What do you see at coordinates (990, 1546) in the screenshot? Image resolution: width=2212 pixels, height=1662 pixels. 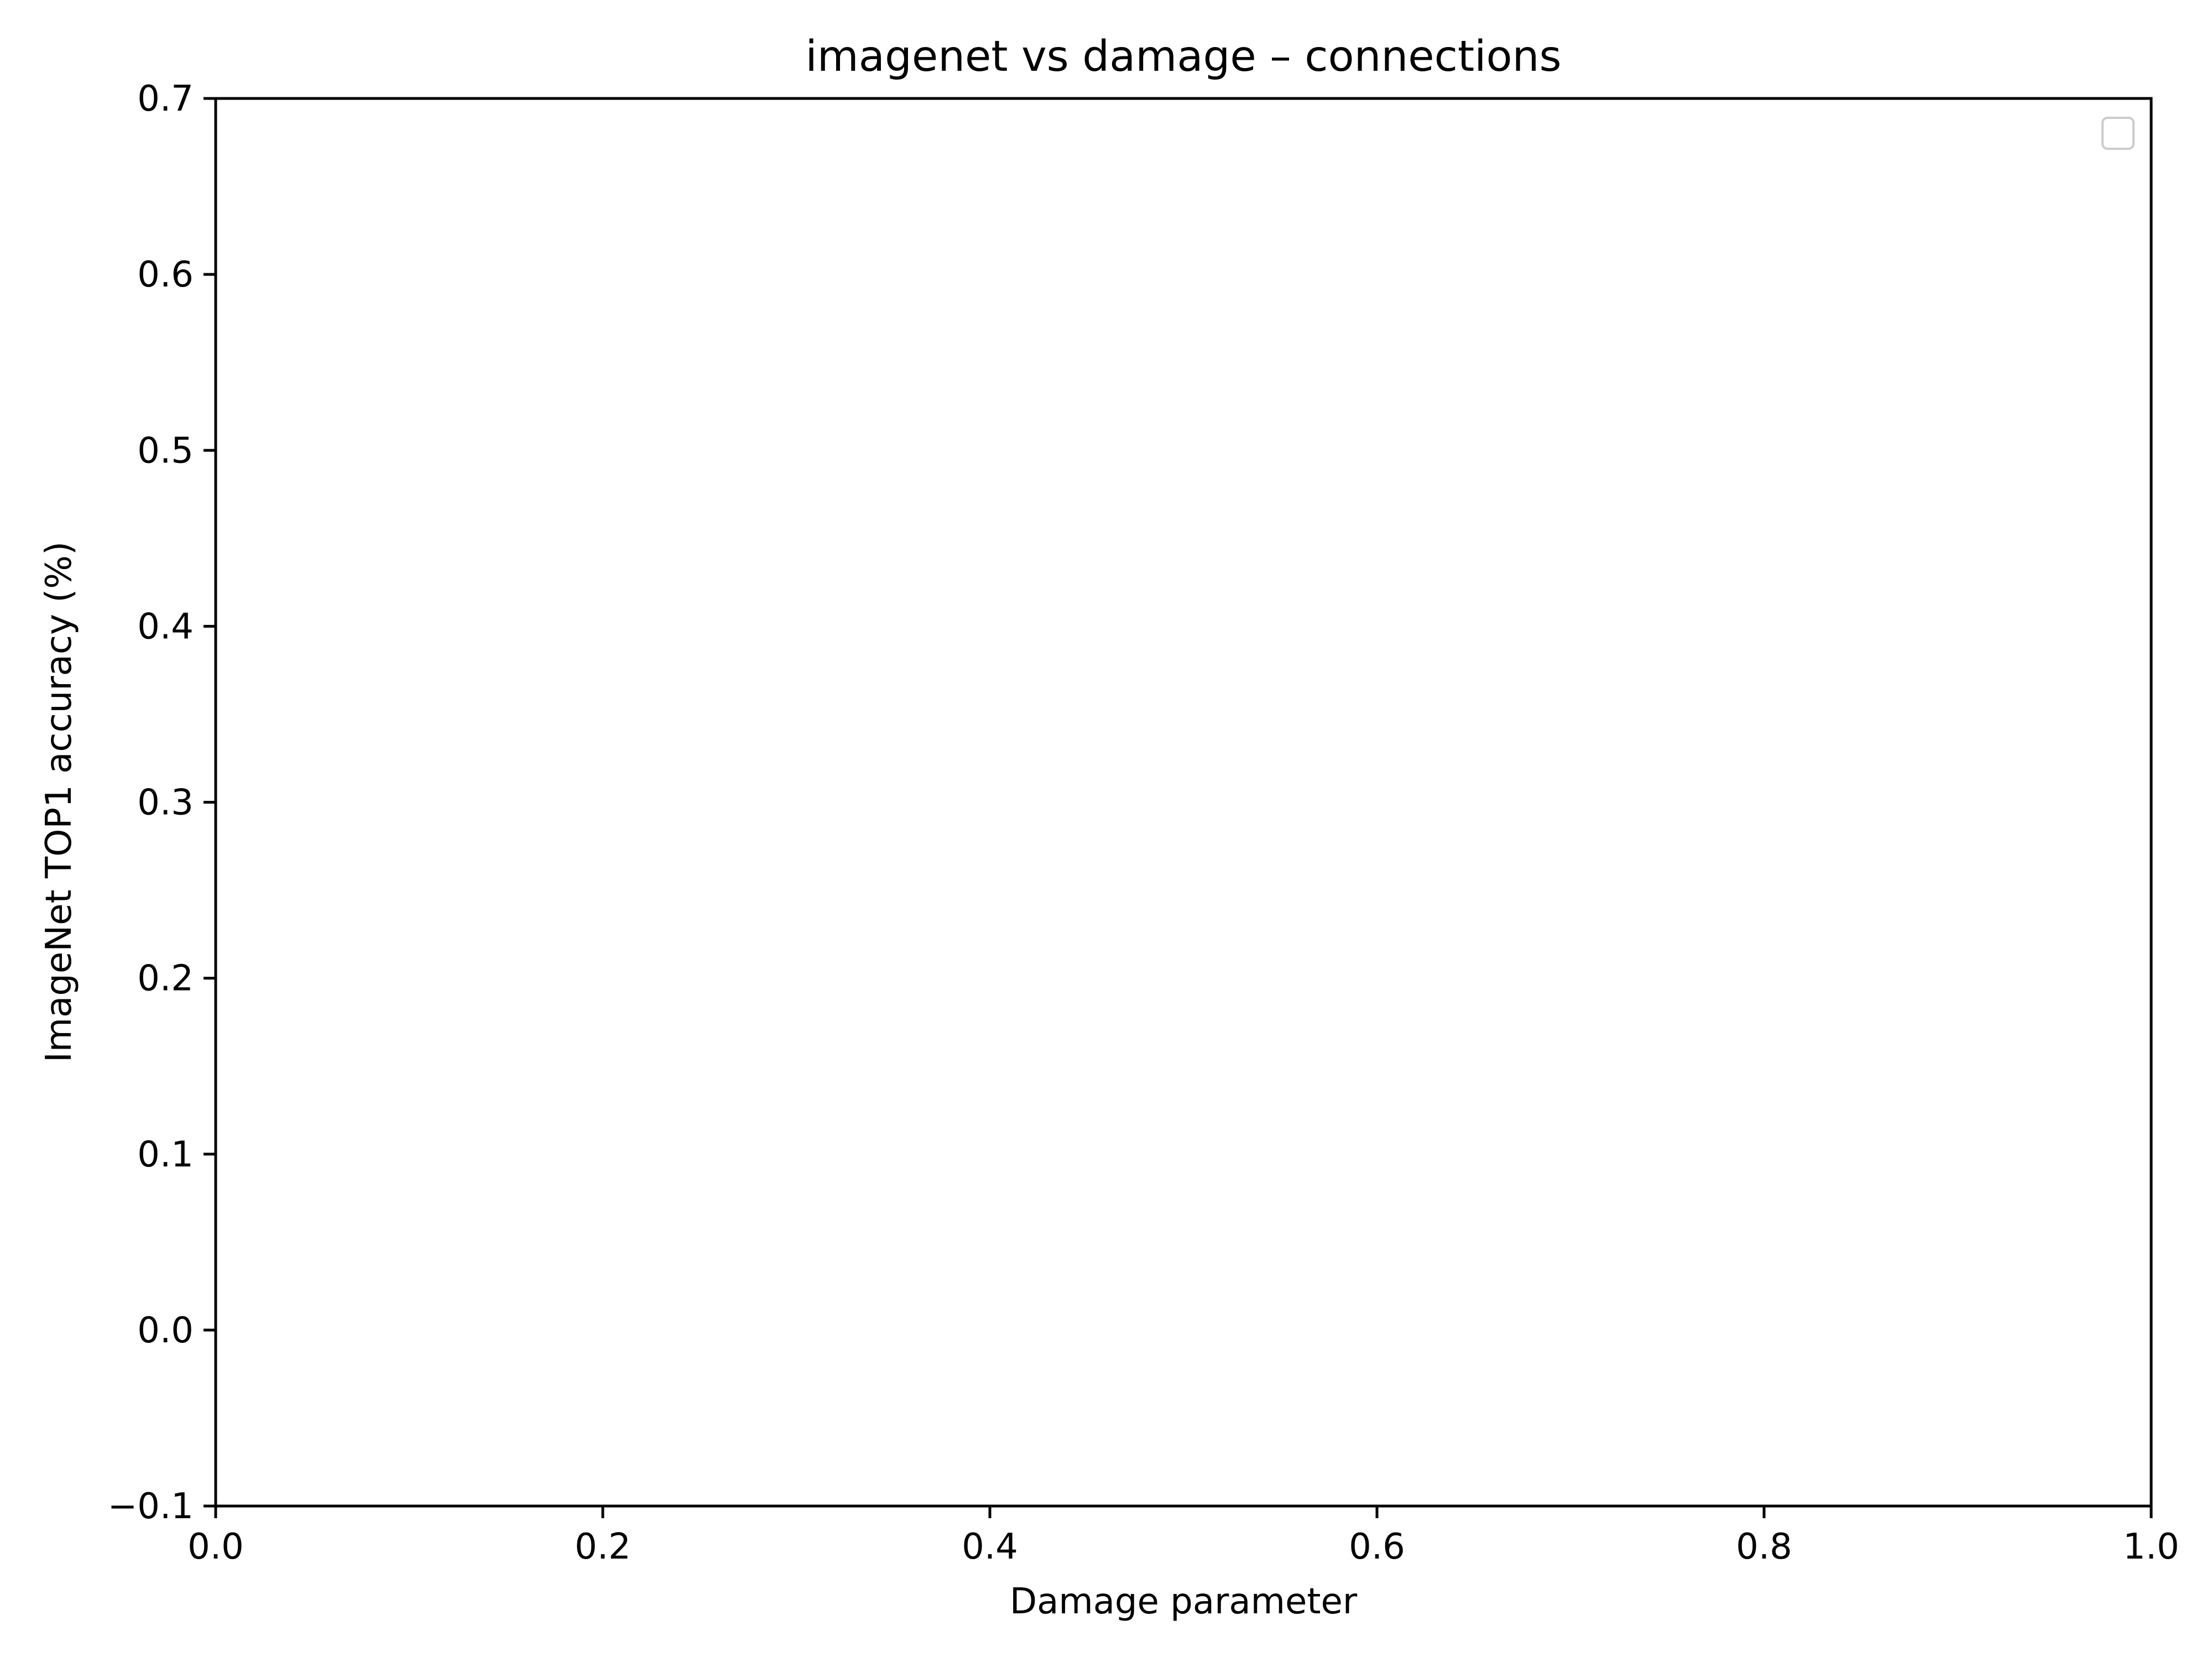 I see `x-tick-label-2: 0.4` at bounding box center [990, 1546].